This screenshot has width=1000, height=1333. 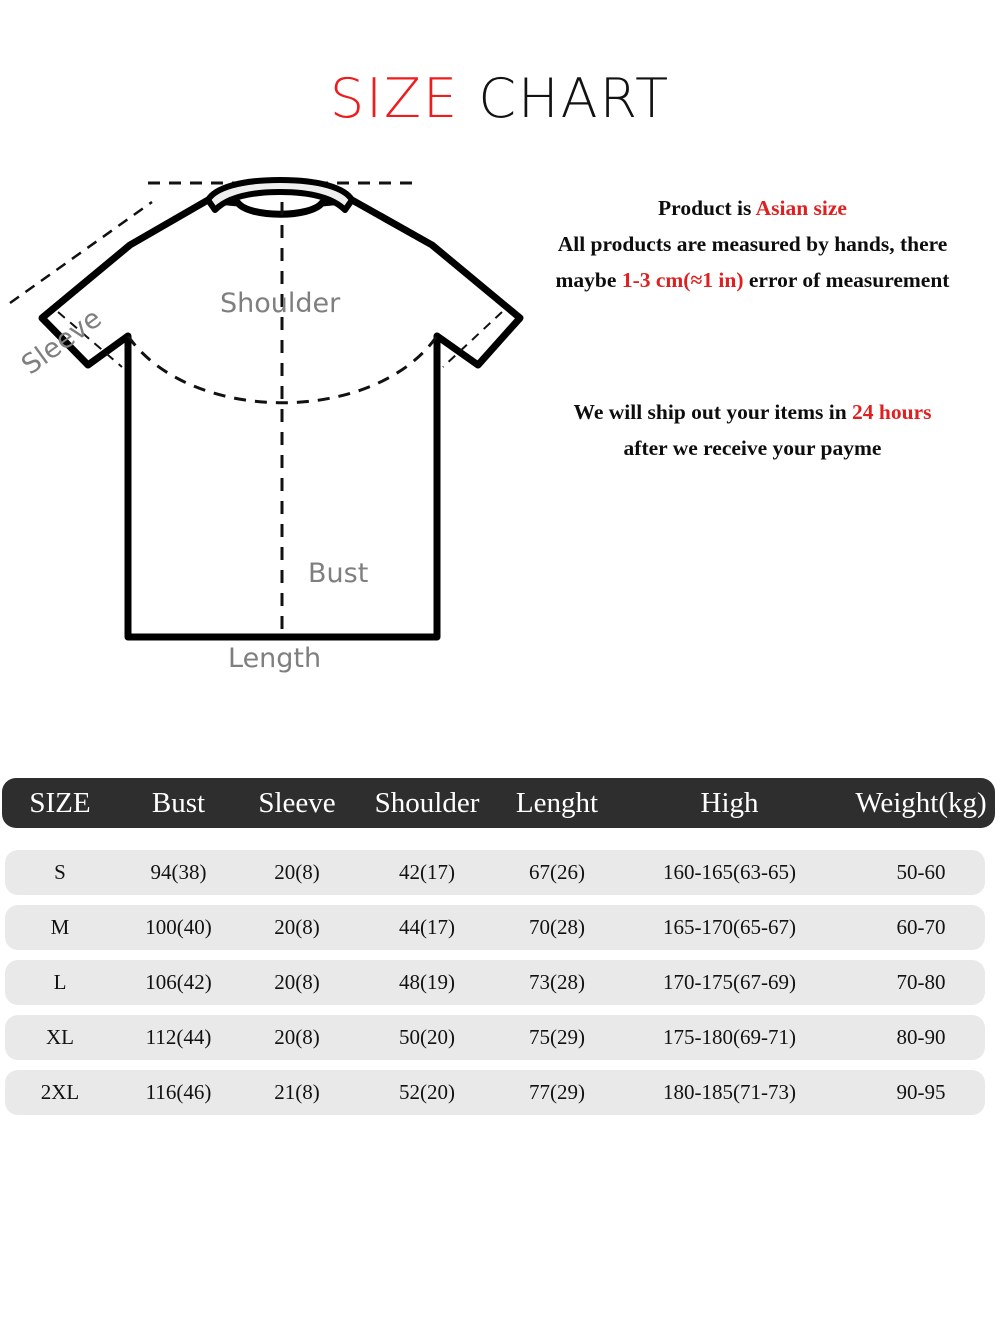 What do you see at coordinates (178, 1092) in the screenshot?
I see `cell-bust: 116(46)` at bounding box center [178, 1092].